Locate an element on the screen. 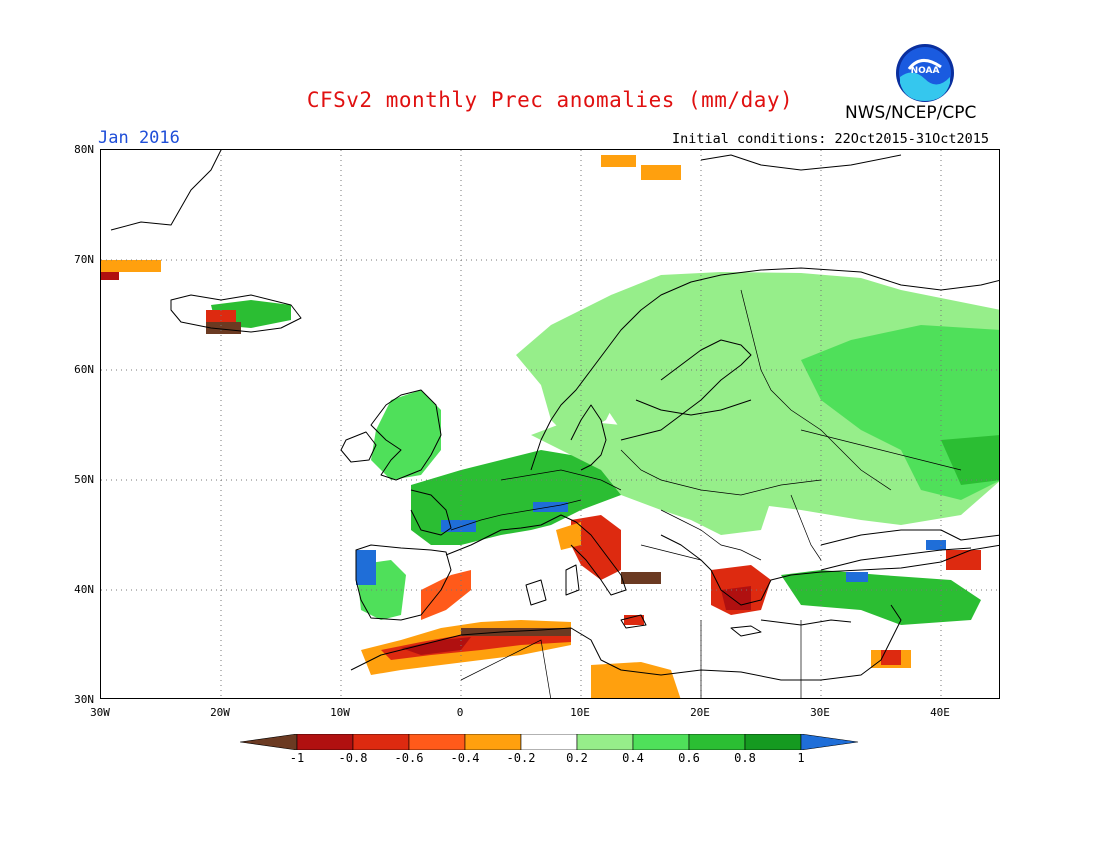 The image size is (1100, 850). colorbar is located at coordinates (549, 742).